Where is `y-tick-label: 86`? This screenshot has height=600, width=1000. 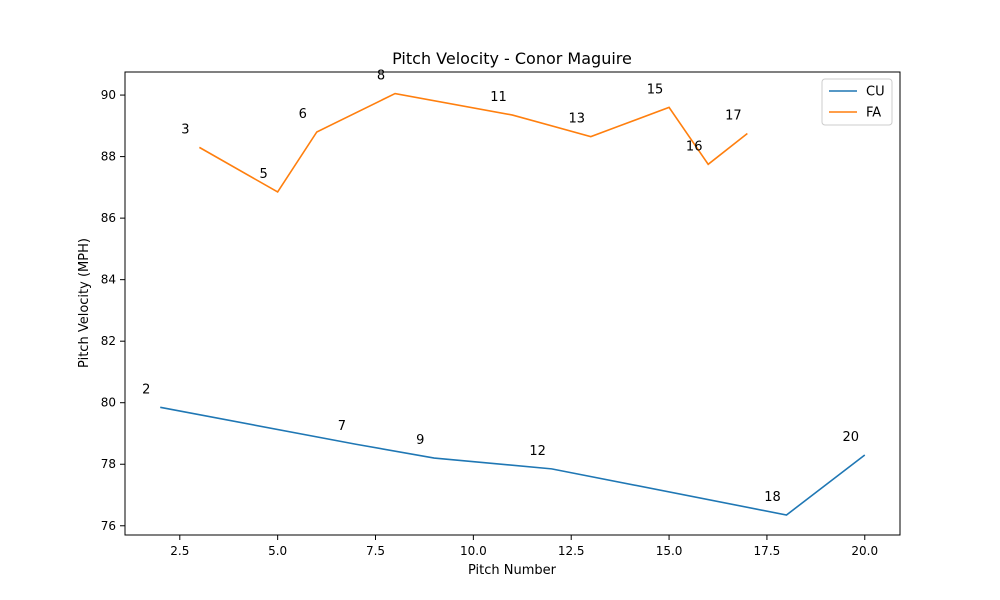
y-tick-label: 86 is located at coordinates (108, 218).